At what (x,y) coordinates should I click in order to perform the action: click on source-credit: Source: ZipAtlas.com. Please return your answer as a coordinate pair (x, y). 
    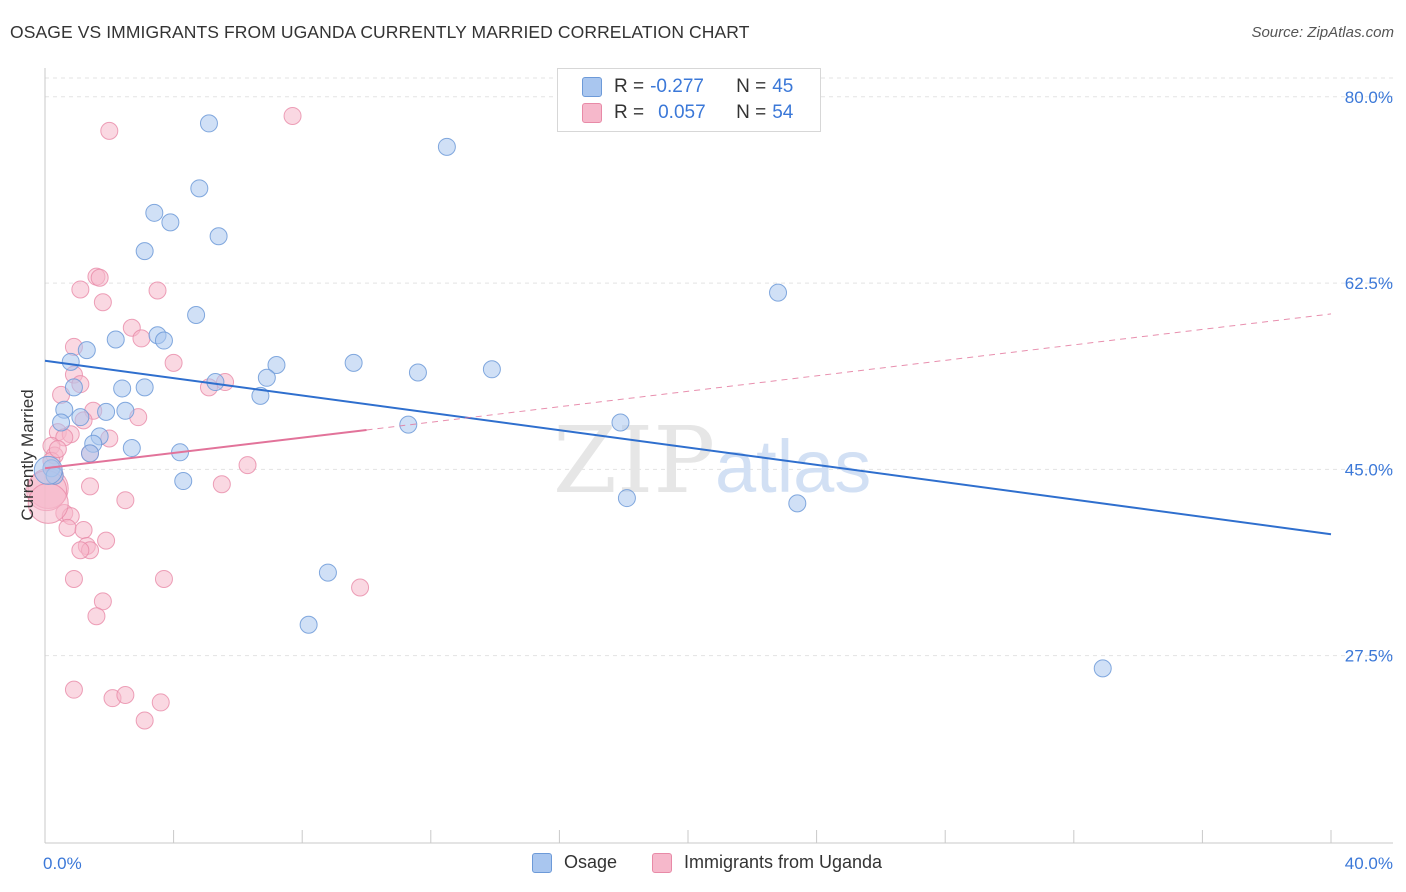
    Looking at the image, I should click on (1322, 32).